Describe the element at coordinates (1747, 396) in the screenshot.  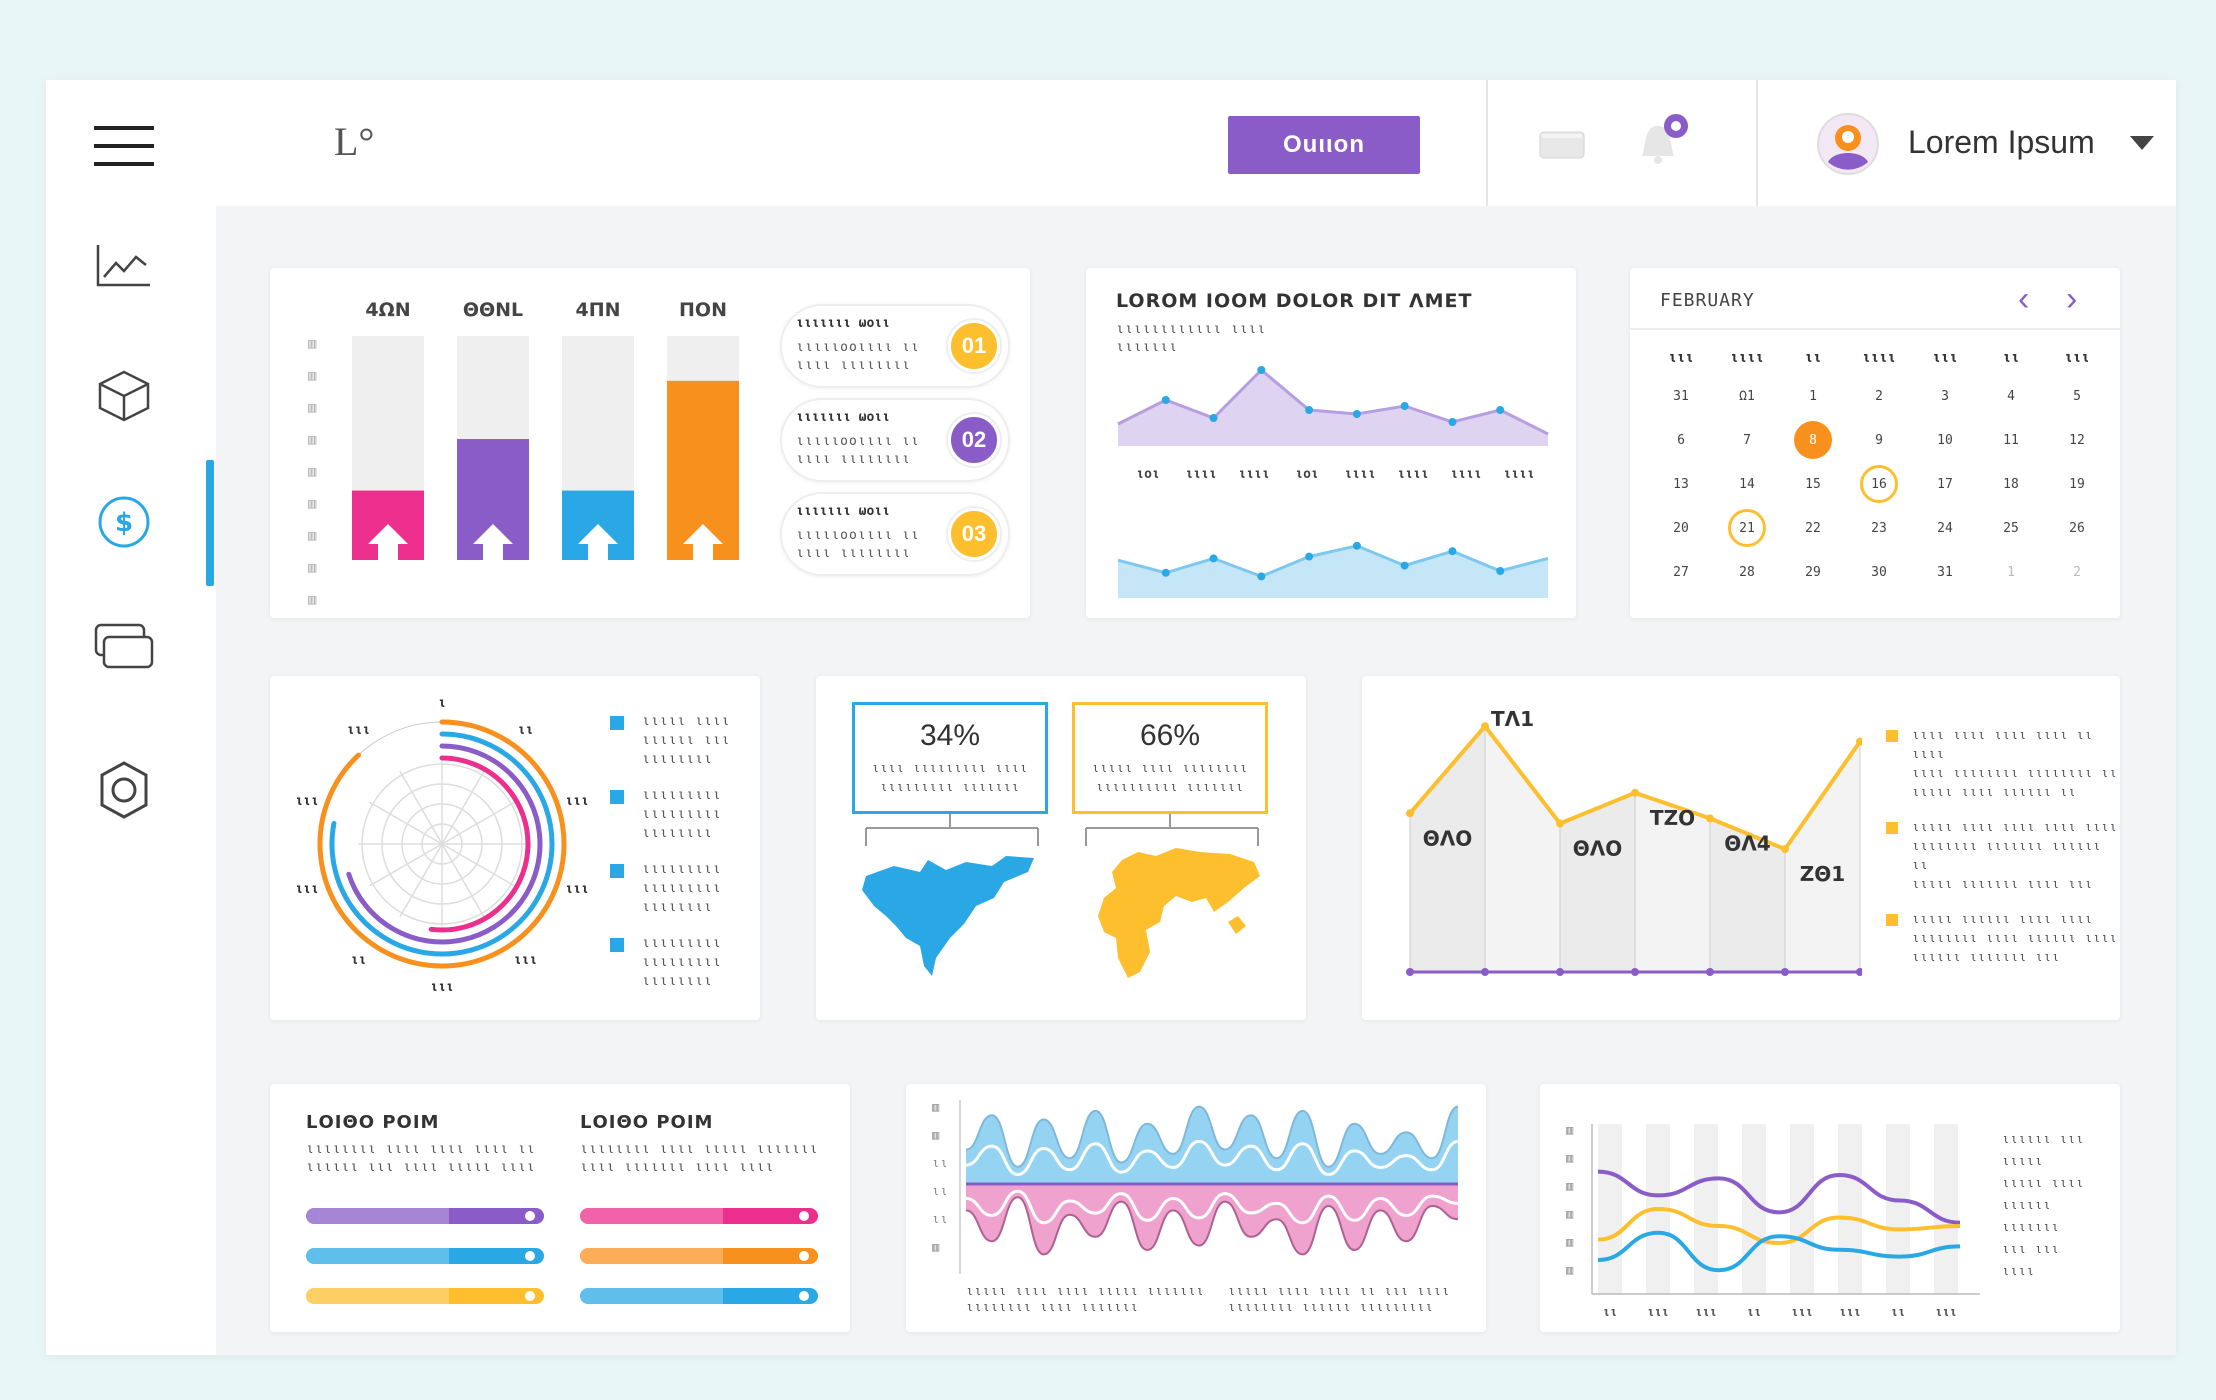
I see `calendar-day: Ω1` at that location.